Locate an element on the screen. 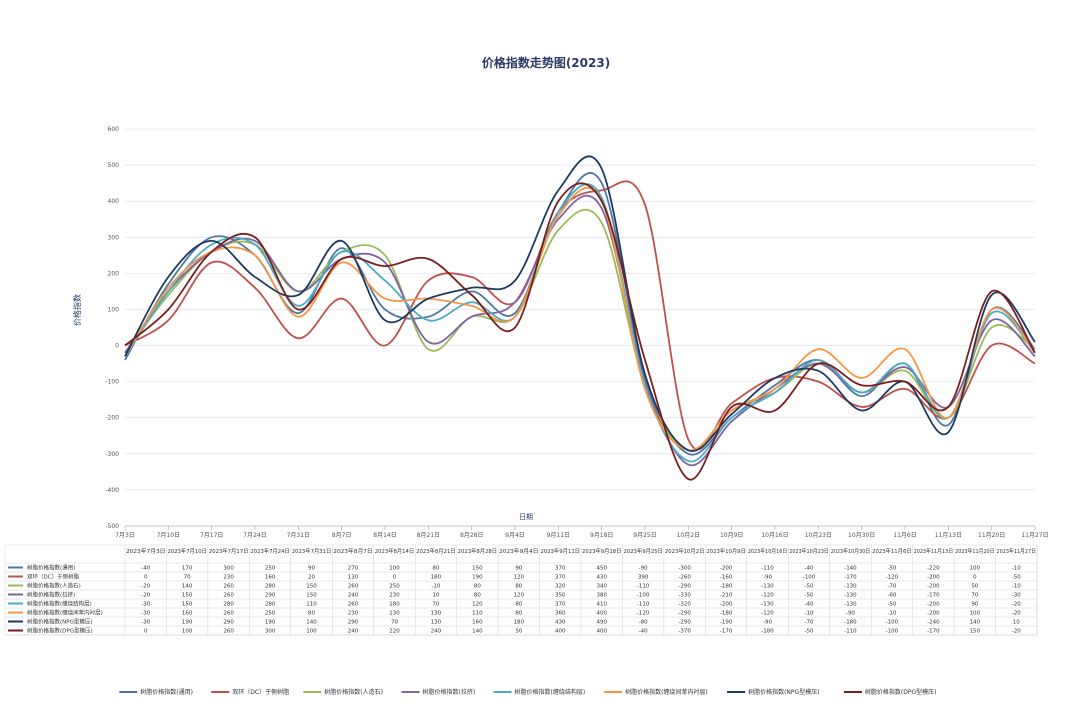 Image resolution: width=1080 pixels, height=706 pixels. table-header-cell: 2023年7月24日 is located at coordinates (269, 551).